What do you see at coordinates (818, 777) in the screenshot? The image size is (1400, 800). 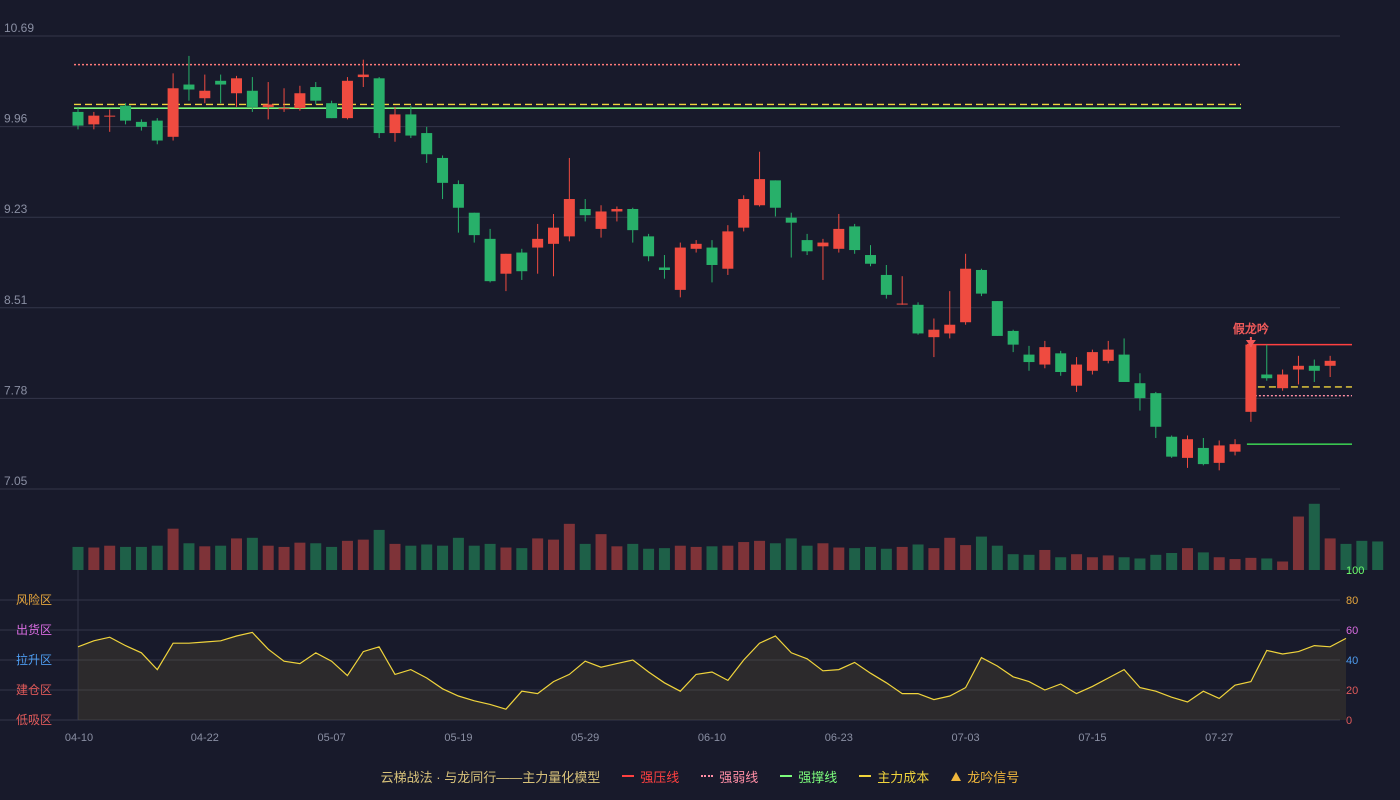 I see `legend-label: 强撑线` at bounding box center [818, 777].